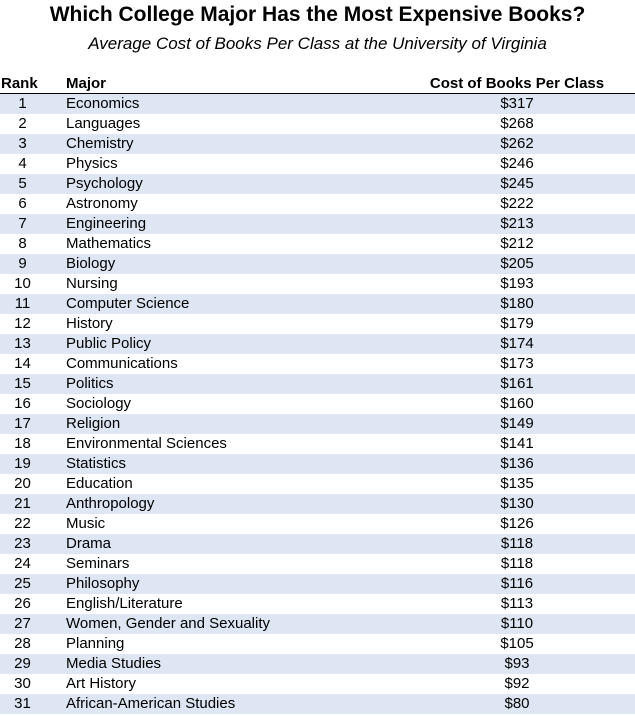  I want to click on major-cell: History, so click(89, 323).